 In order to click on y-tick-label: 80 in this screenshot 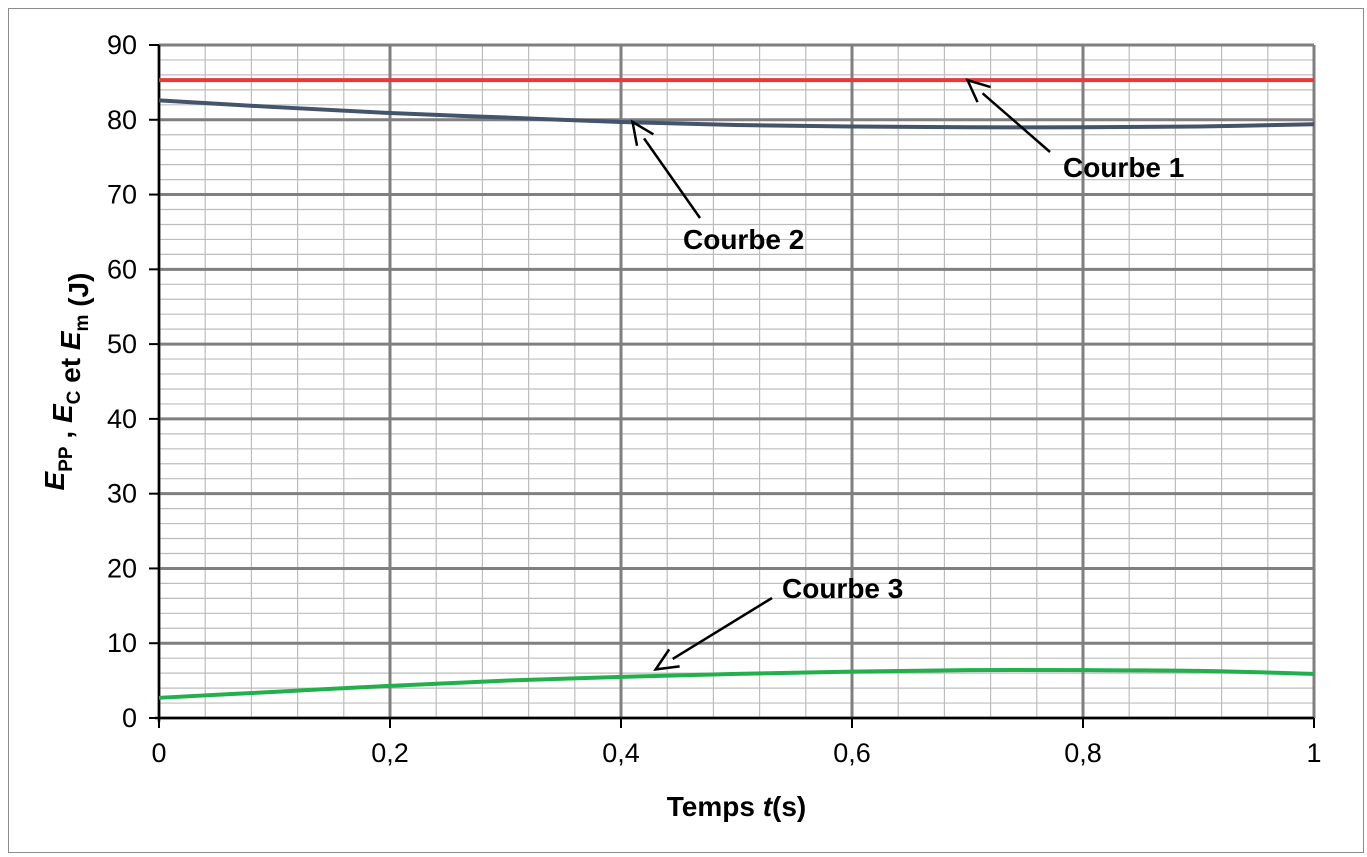, I will do `click(122, 120)`.